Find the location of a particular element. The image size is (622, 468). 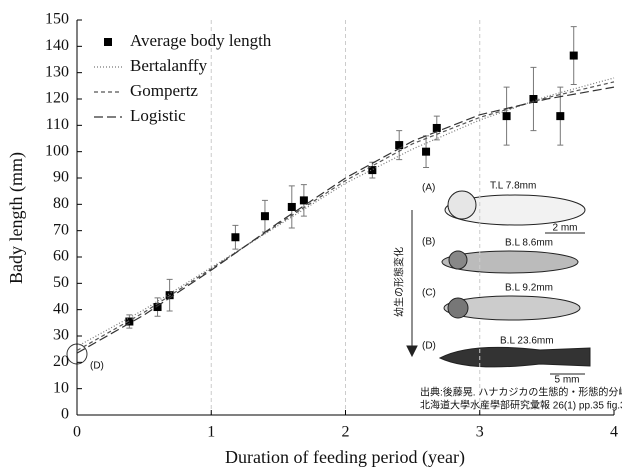

fish-c is located at coordinates (512, 308).